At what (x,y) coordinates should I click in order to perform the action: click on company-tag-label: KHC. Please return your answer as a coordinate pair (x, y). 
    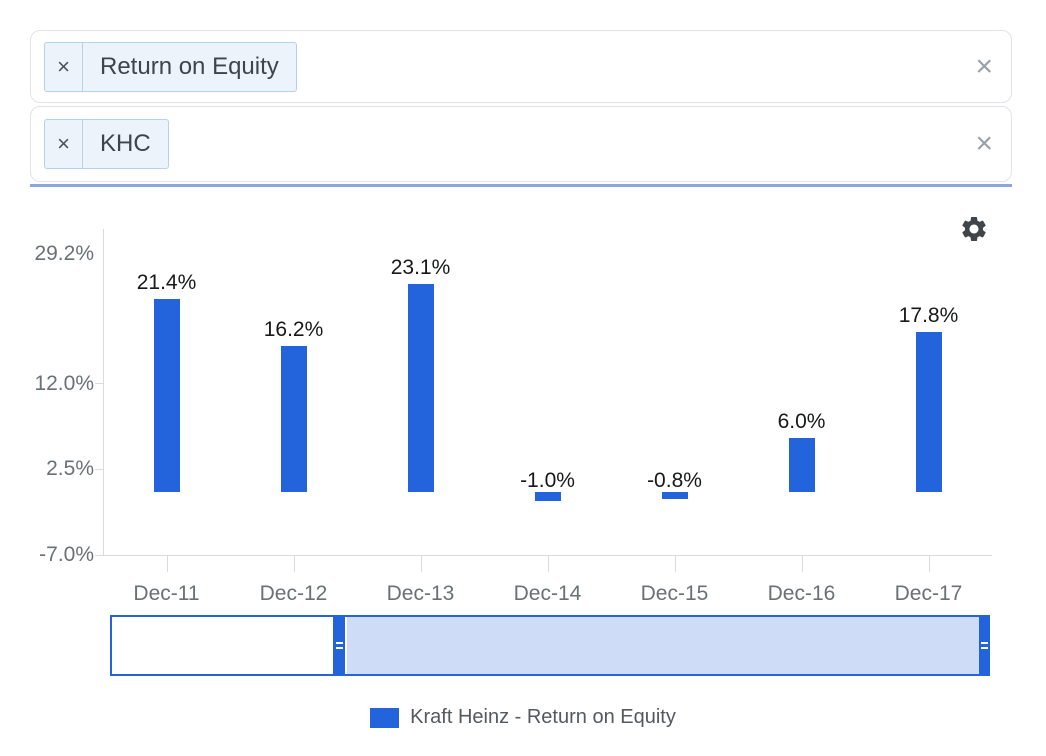
    Looking at the image, I should click on (125, 143).